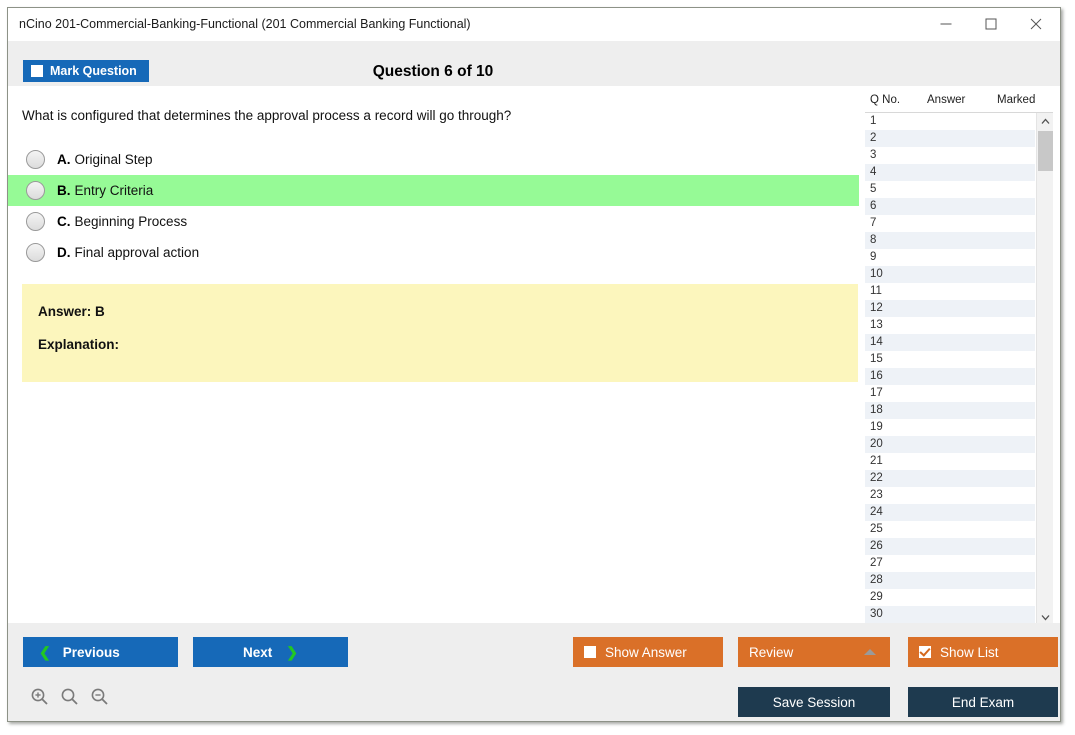  Describe the element at coordinates (99, 696) in the screenshot. I see `zoom-out-icon` at that location.